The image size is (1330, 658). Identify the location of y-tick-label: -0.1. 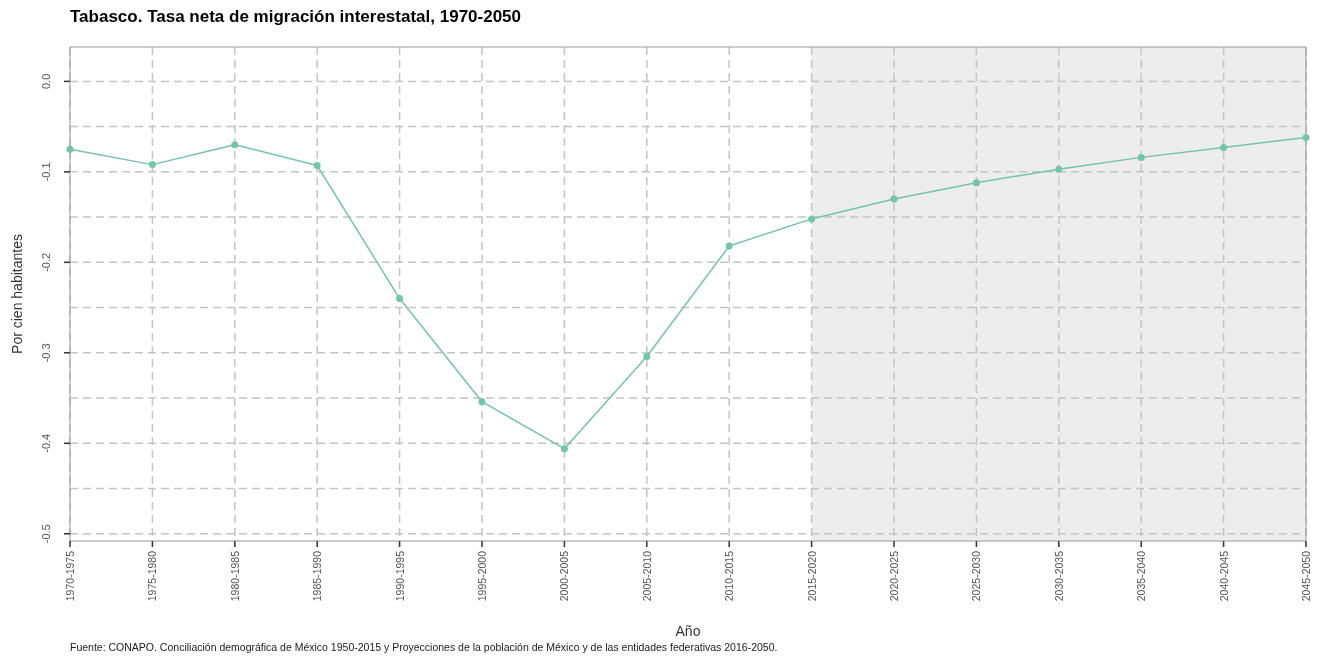
(46, 172).